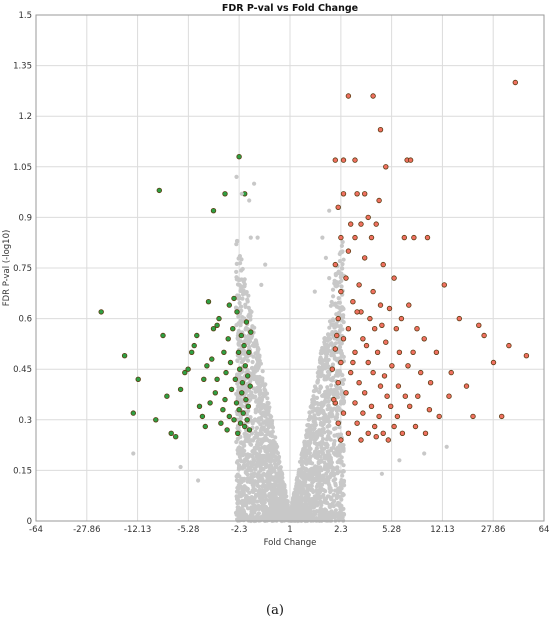  What do you see at coordinates (36, 530) in the screenshot?
I see `x-tick-label: -64` at bounding box center [36, 530].